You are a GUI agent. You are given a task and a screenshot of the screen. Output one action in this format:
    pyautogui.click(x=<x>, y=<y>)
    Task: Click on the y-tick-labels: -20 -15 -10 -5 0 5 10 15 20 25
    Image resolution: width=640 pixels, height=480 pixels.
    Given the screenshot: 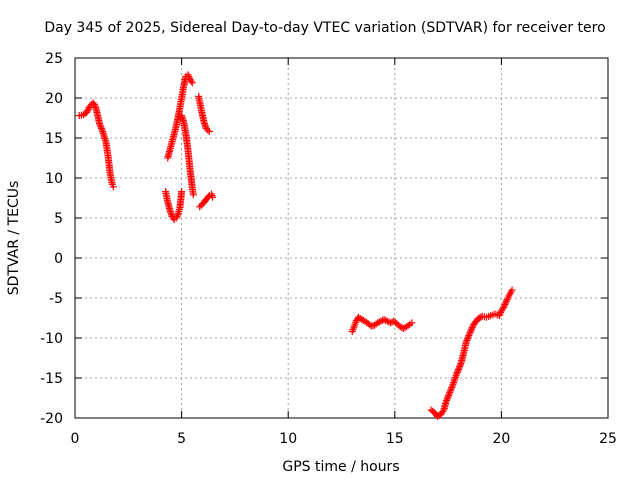 What is the action you would take?
    pyautogui.click(x=51, y=239)
    